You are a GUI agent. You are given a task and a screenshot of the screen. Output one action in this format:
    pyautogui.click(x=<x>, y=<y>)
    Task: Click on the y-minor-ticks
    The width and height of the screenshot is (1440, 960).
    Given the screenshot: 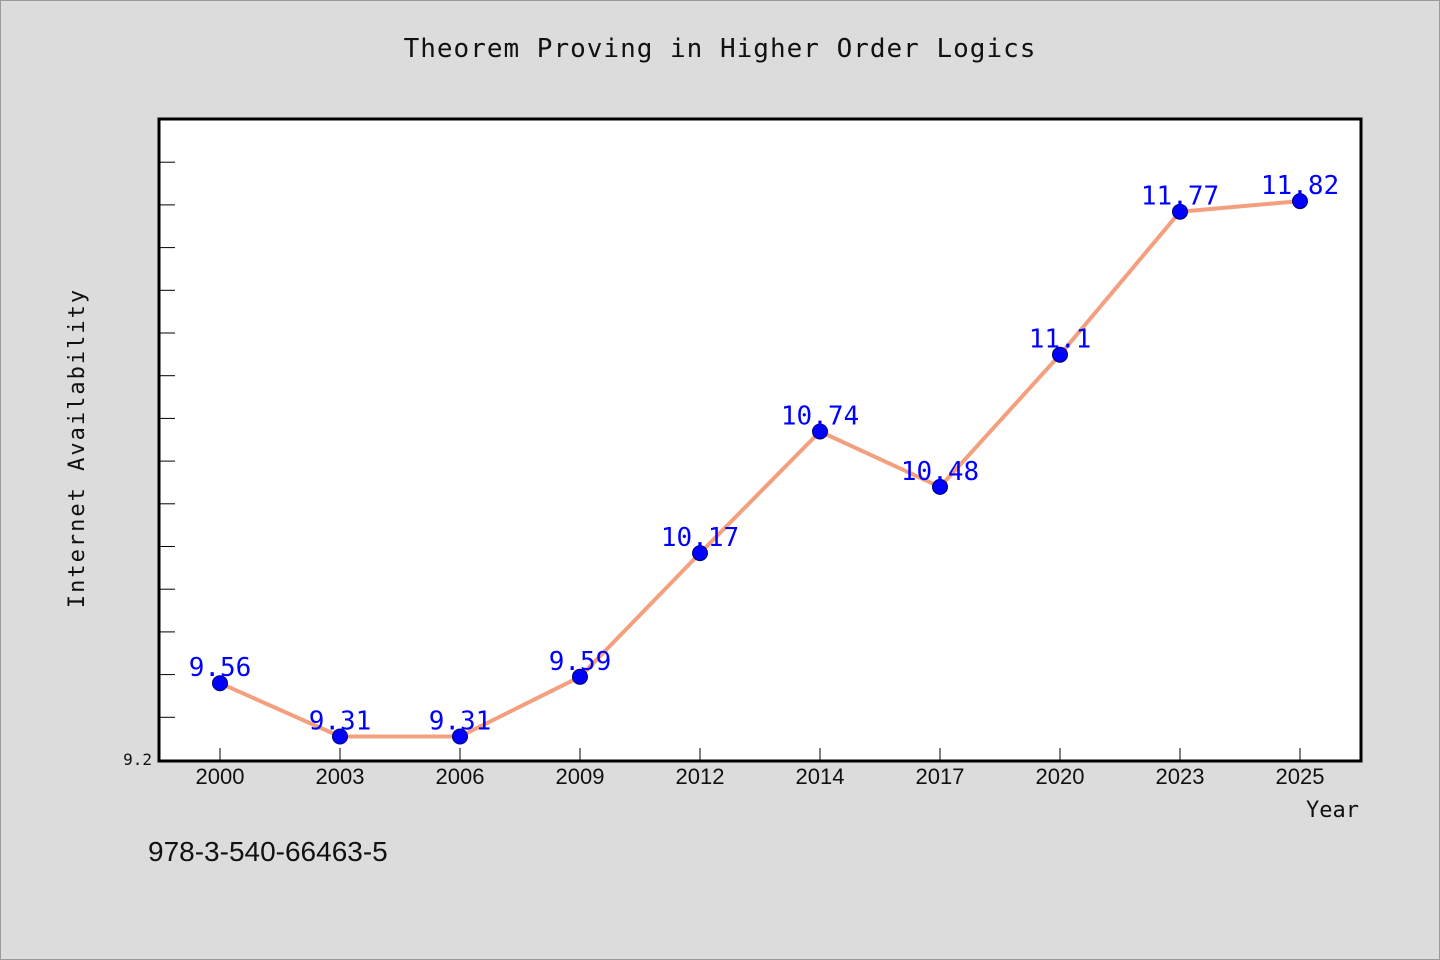 What is the action you would take?
    pyautogui.click(x=167, y=439)
    